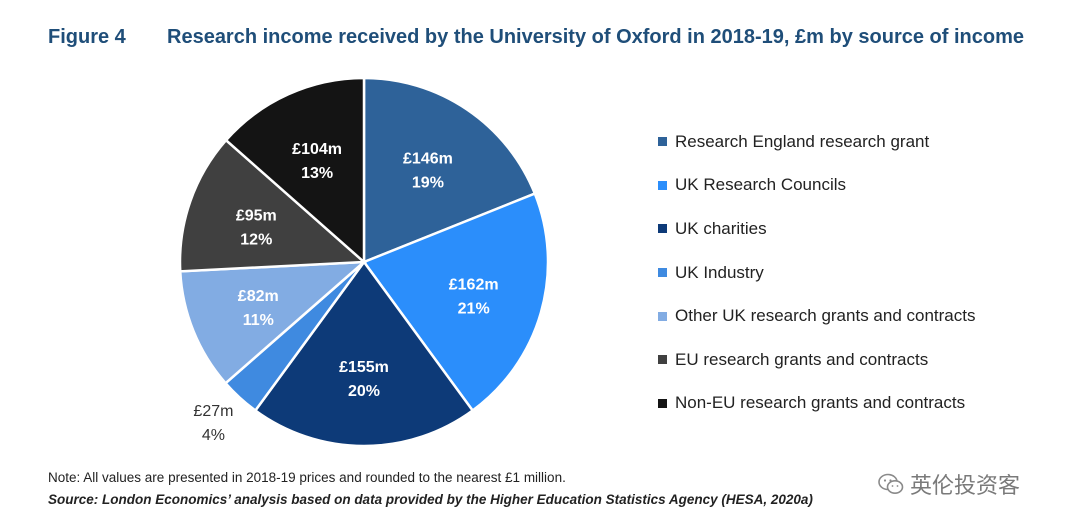 This screenshot has width=1080, height=529. What do you see at coordinates (428, 183) in the screenshot?
I see `slice-percent-label: 19%` at bounding box center [428, 183].